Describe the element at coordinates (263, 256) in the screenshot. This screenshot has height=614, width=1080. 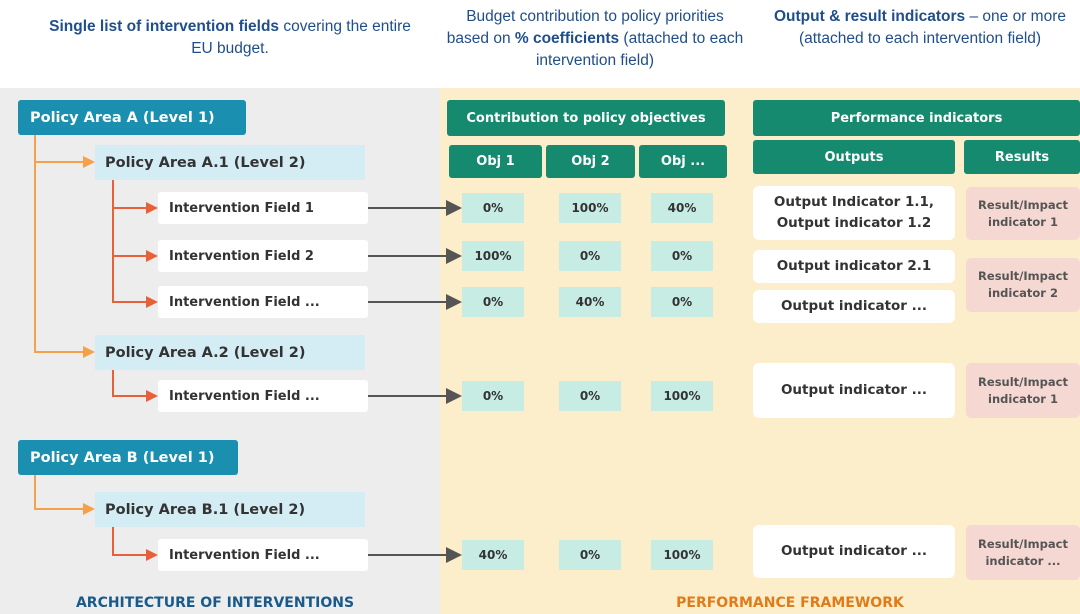
I see `intervention-field: Intervention Field 2` at that location.